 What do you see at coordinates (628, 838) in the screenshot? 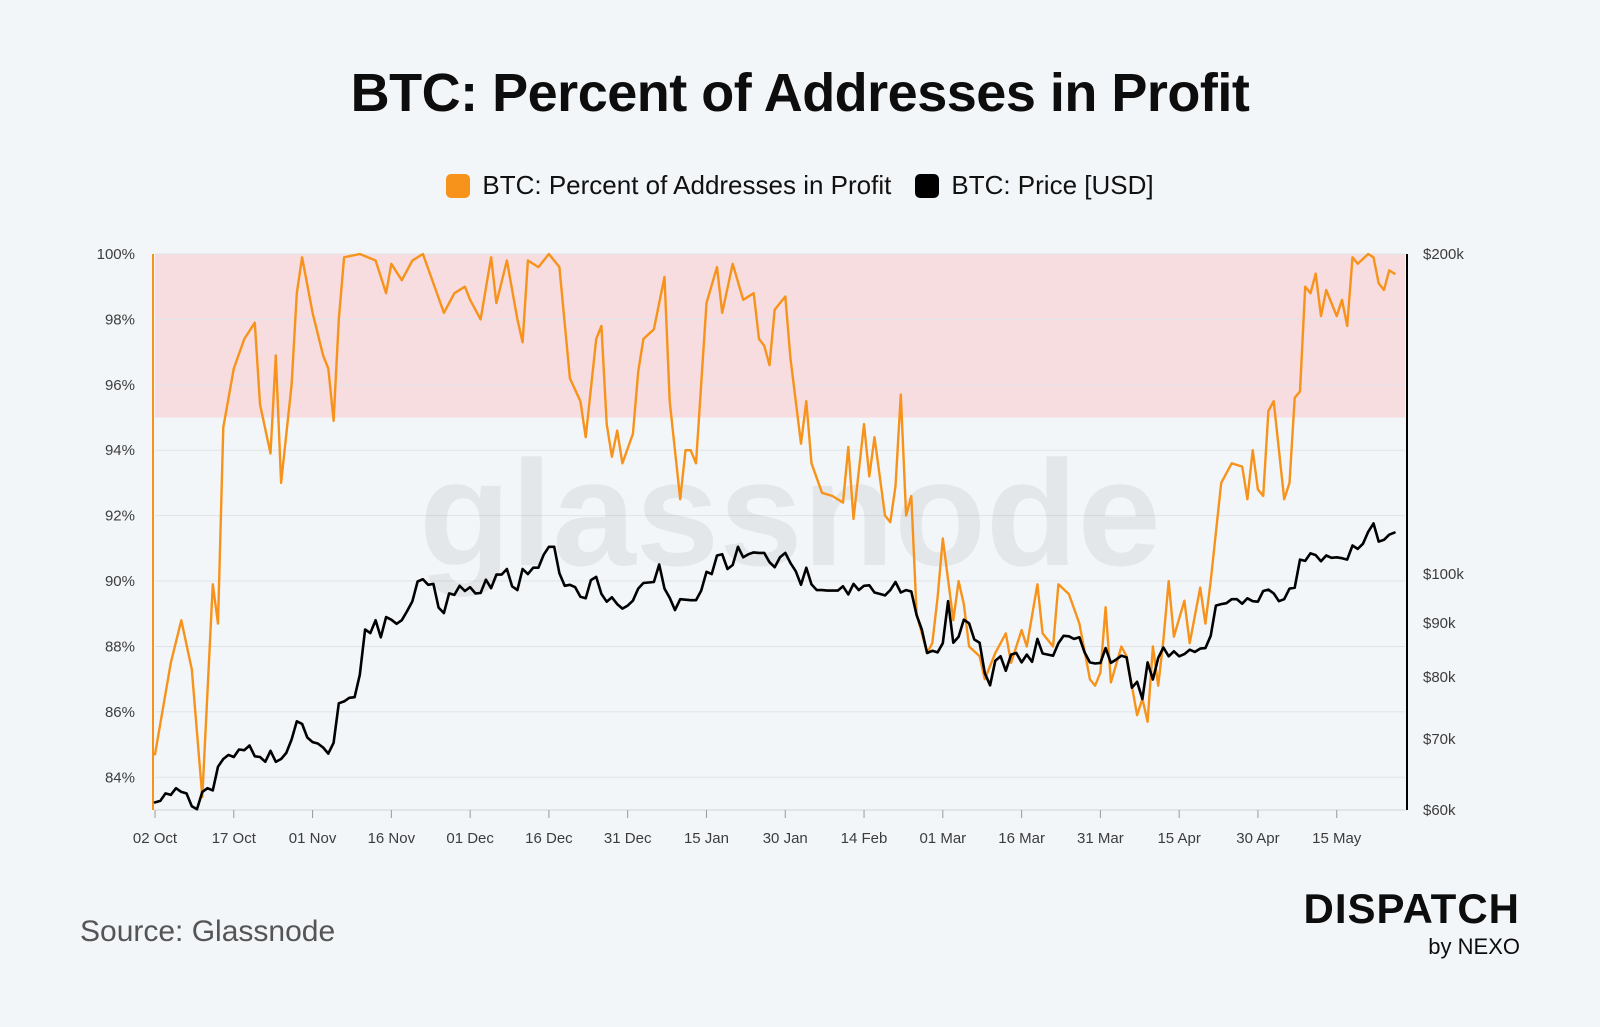
I see `x-tick-label: 31 Dec` at bounding box center [628, 838].